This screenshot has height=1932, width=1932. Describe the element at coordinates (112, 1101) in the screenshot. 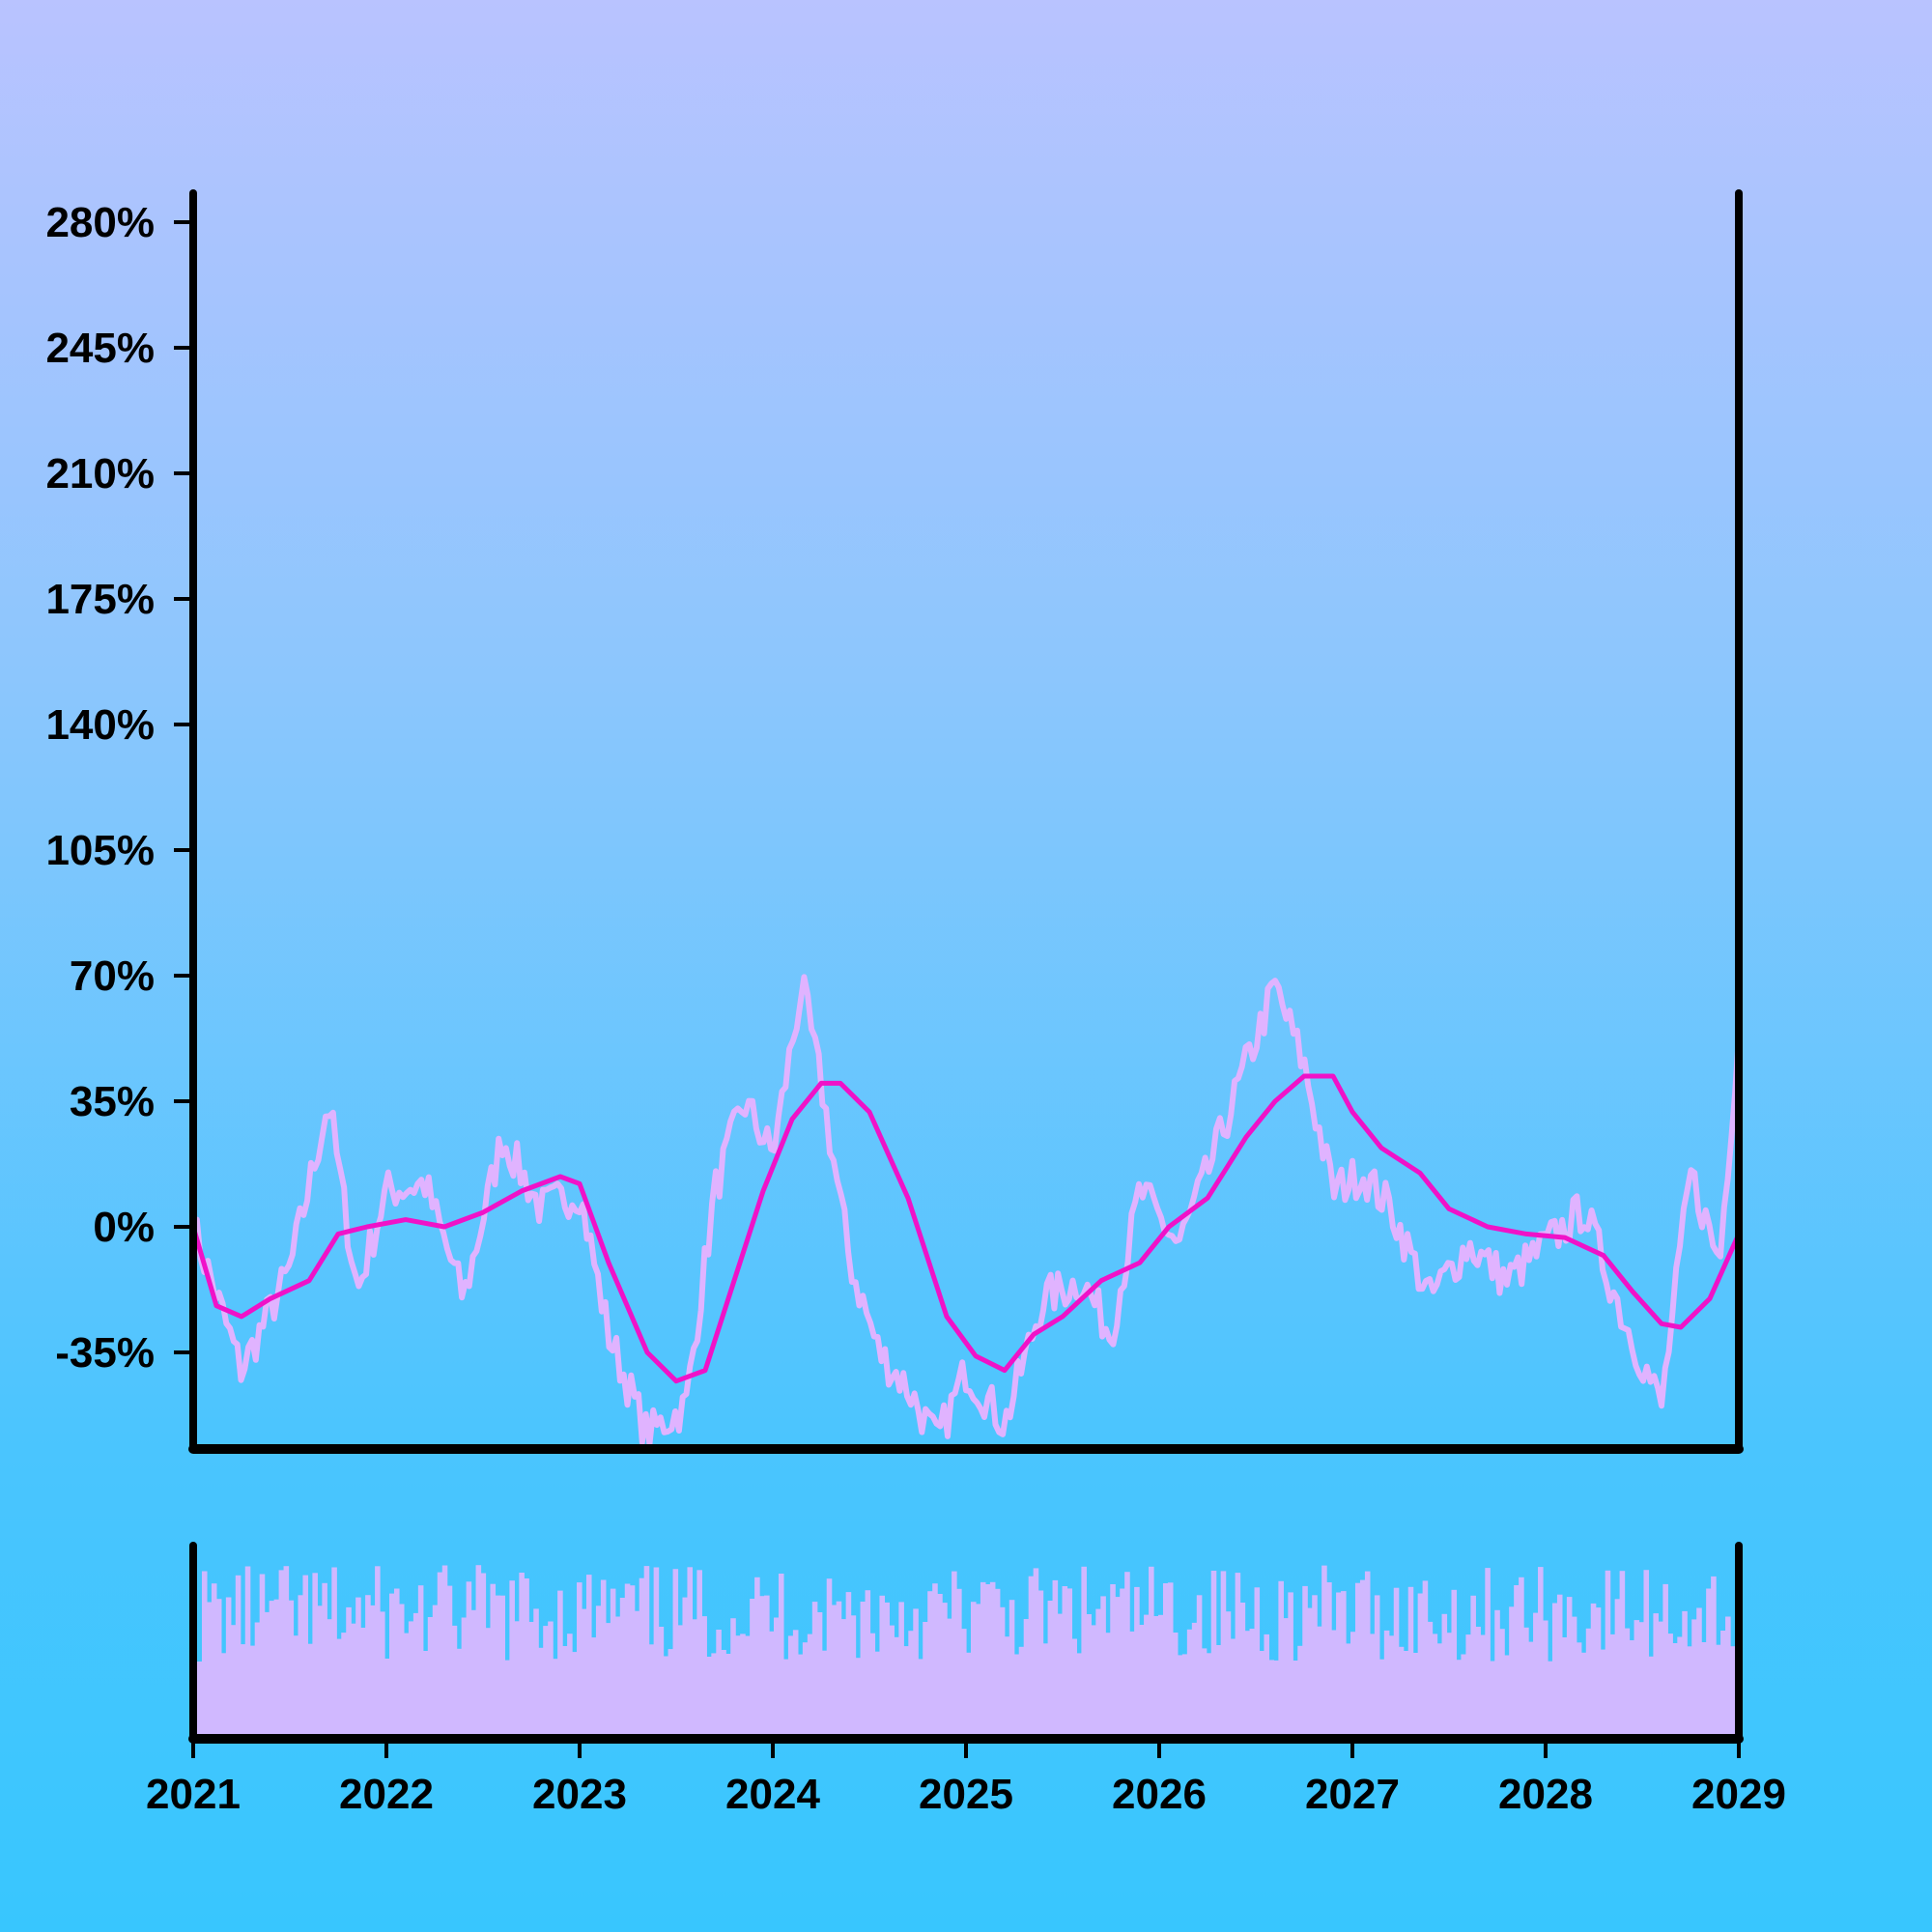

I see `y-tick-label: 35%` at that location.